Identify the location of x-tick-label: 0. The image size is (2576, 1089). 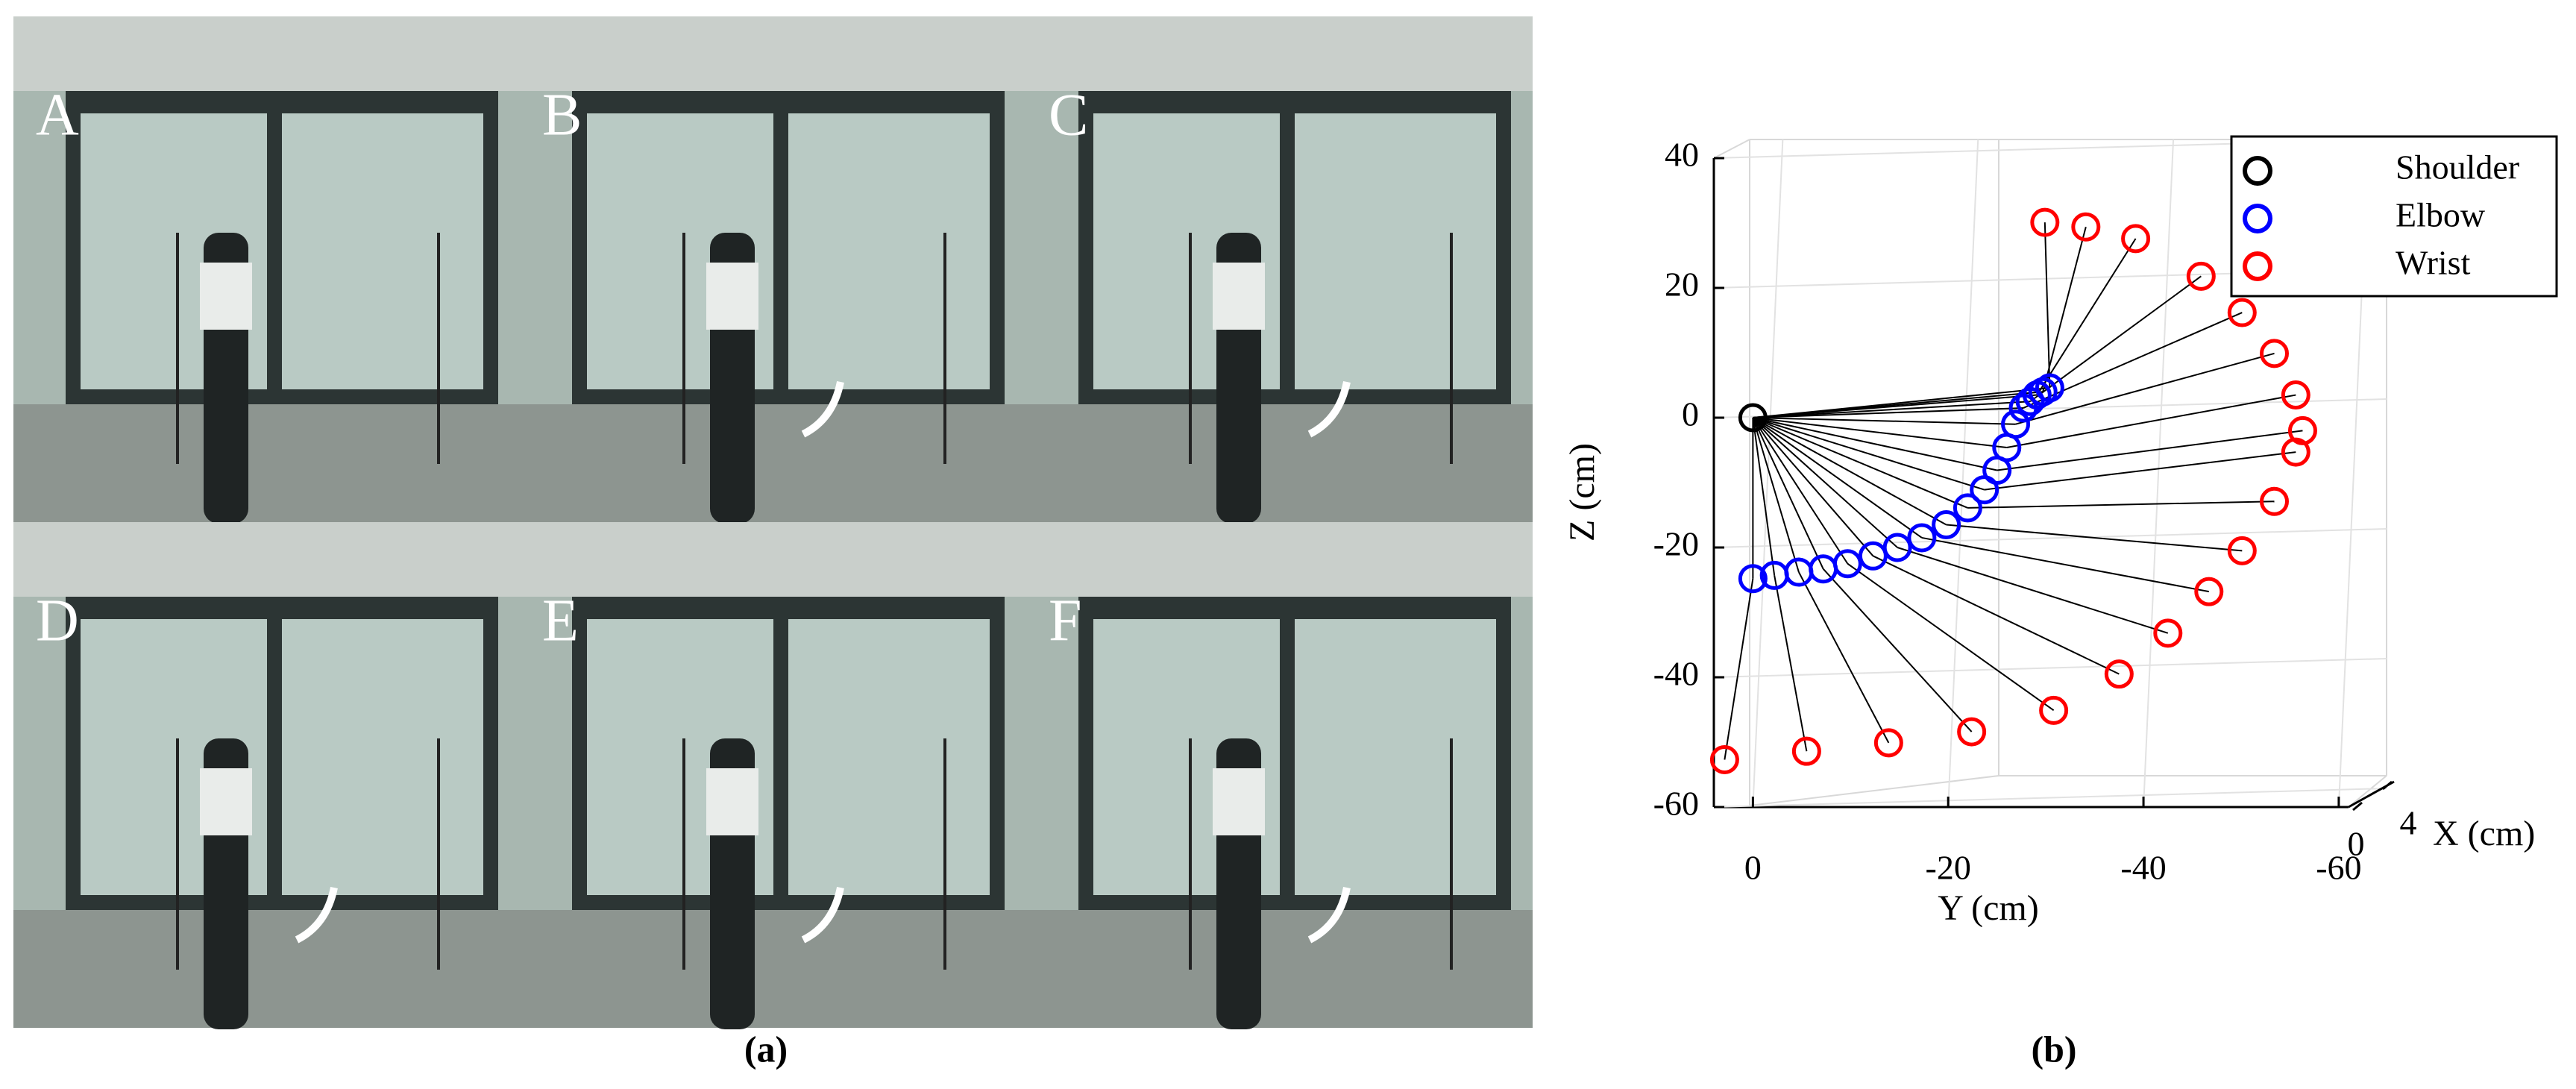
(1753, 868).